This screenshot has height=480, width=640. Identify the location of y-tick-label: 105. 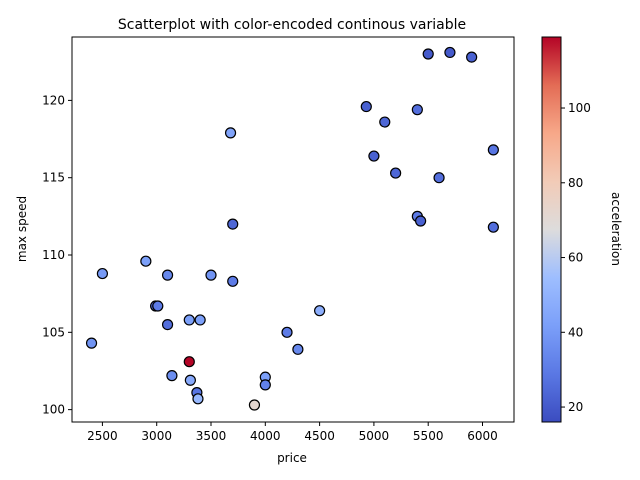
(53, 332).